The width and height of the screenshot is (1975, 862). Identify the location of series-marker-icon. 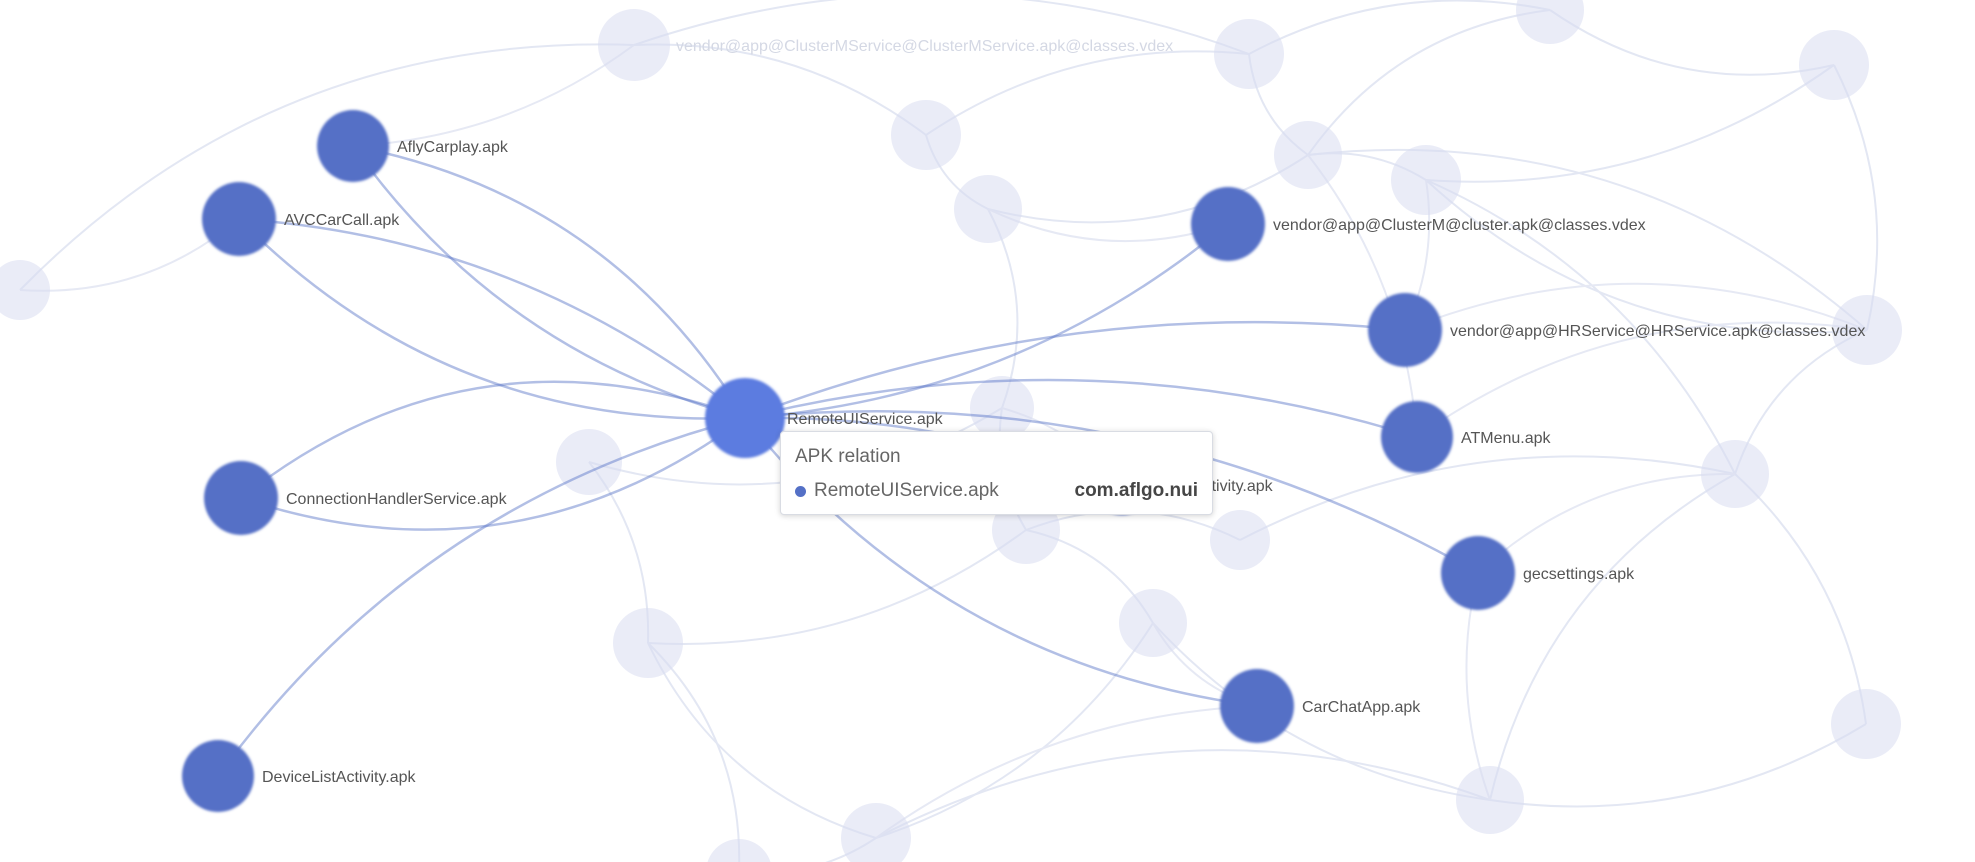
(800, 491).